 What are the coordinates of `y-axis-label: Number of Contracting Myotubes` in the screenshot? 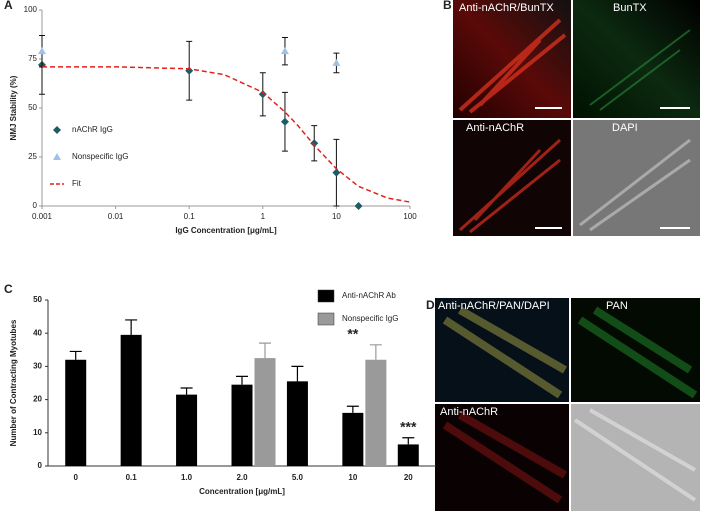 It's located at (13, 382).